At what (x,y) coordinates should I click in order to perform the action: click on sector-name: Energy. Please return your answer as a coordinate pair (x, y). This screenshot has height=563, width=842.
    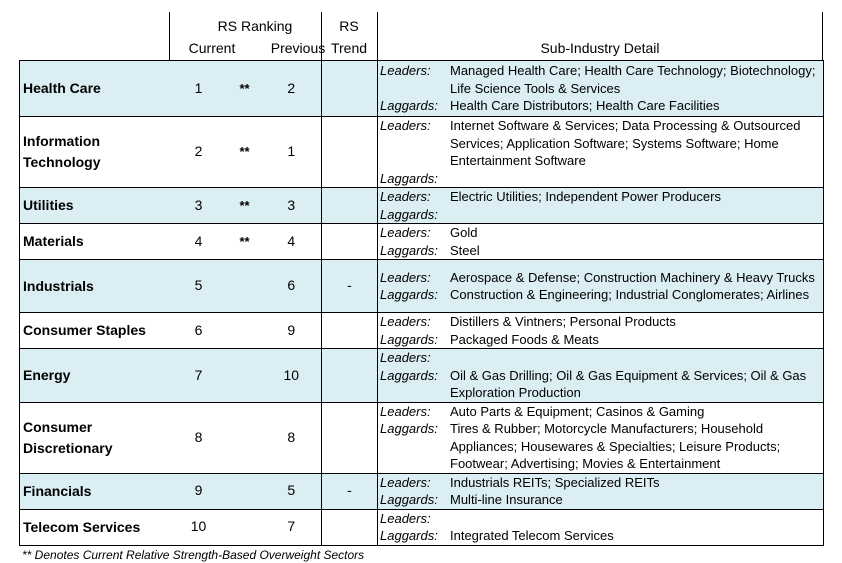
    Looking at the image, I should click on (94, 375).